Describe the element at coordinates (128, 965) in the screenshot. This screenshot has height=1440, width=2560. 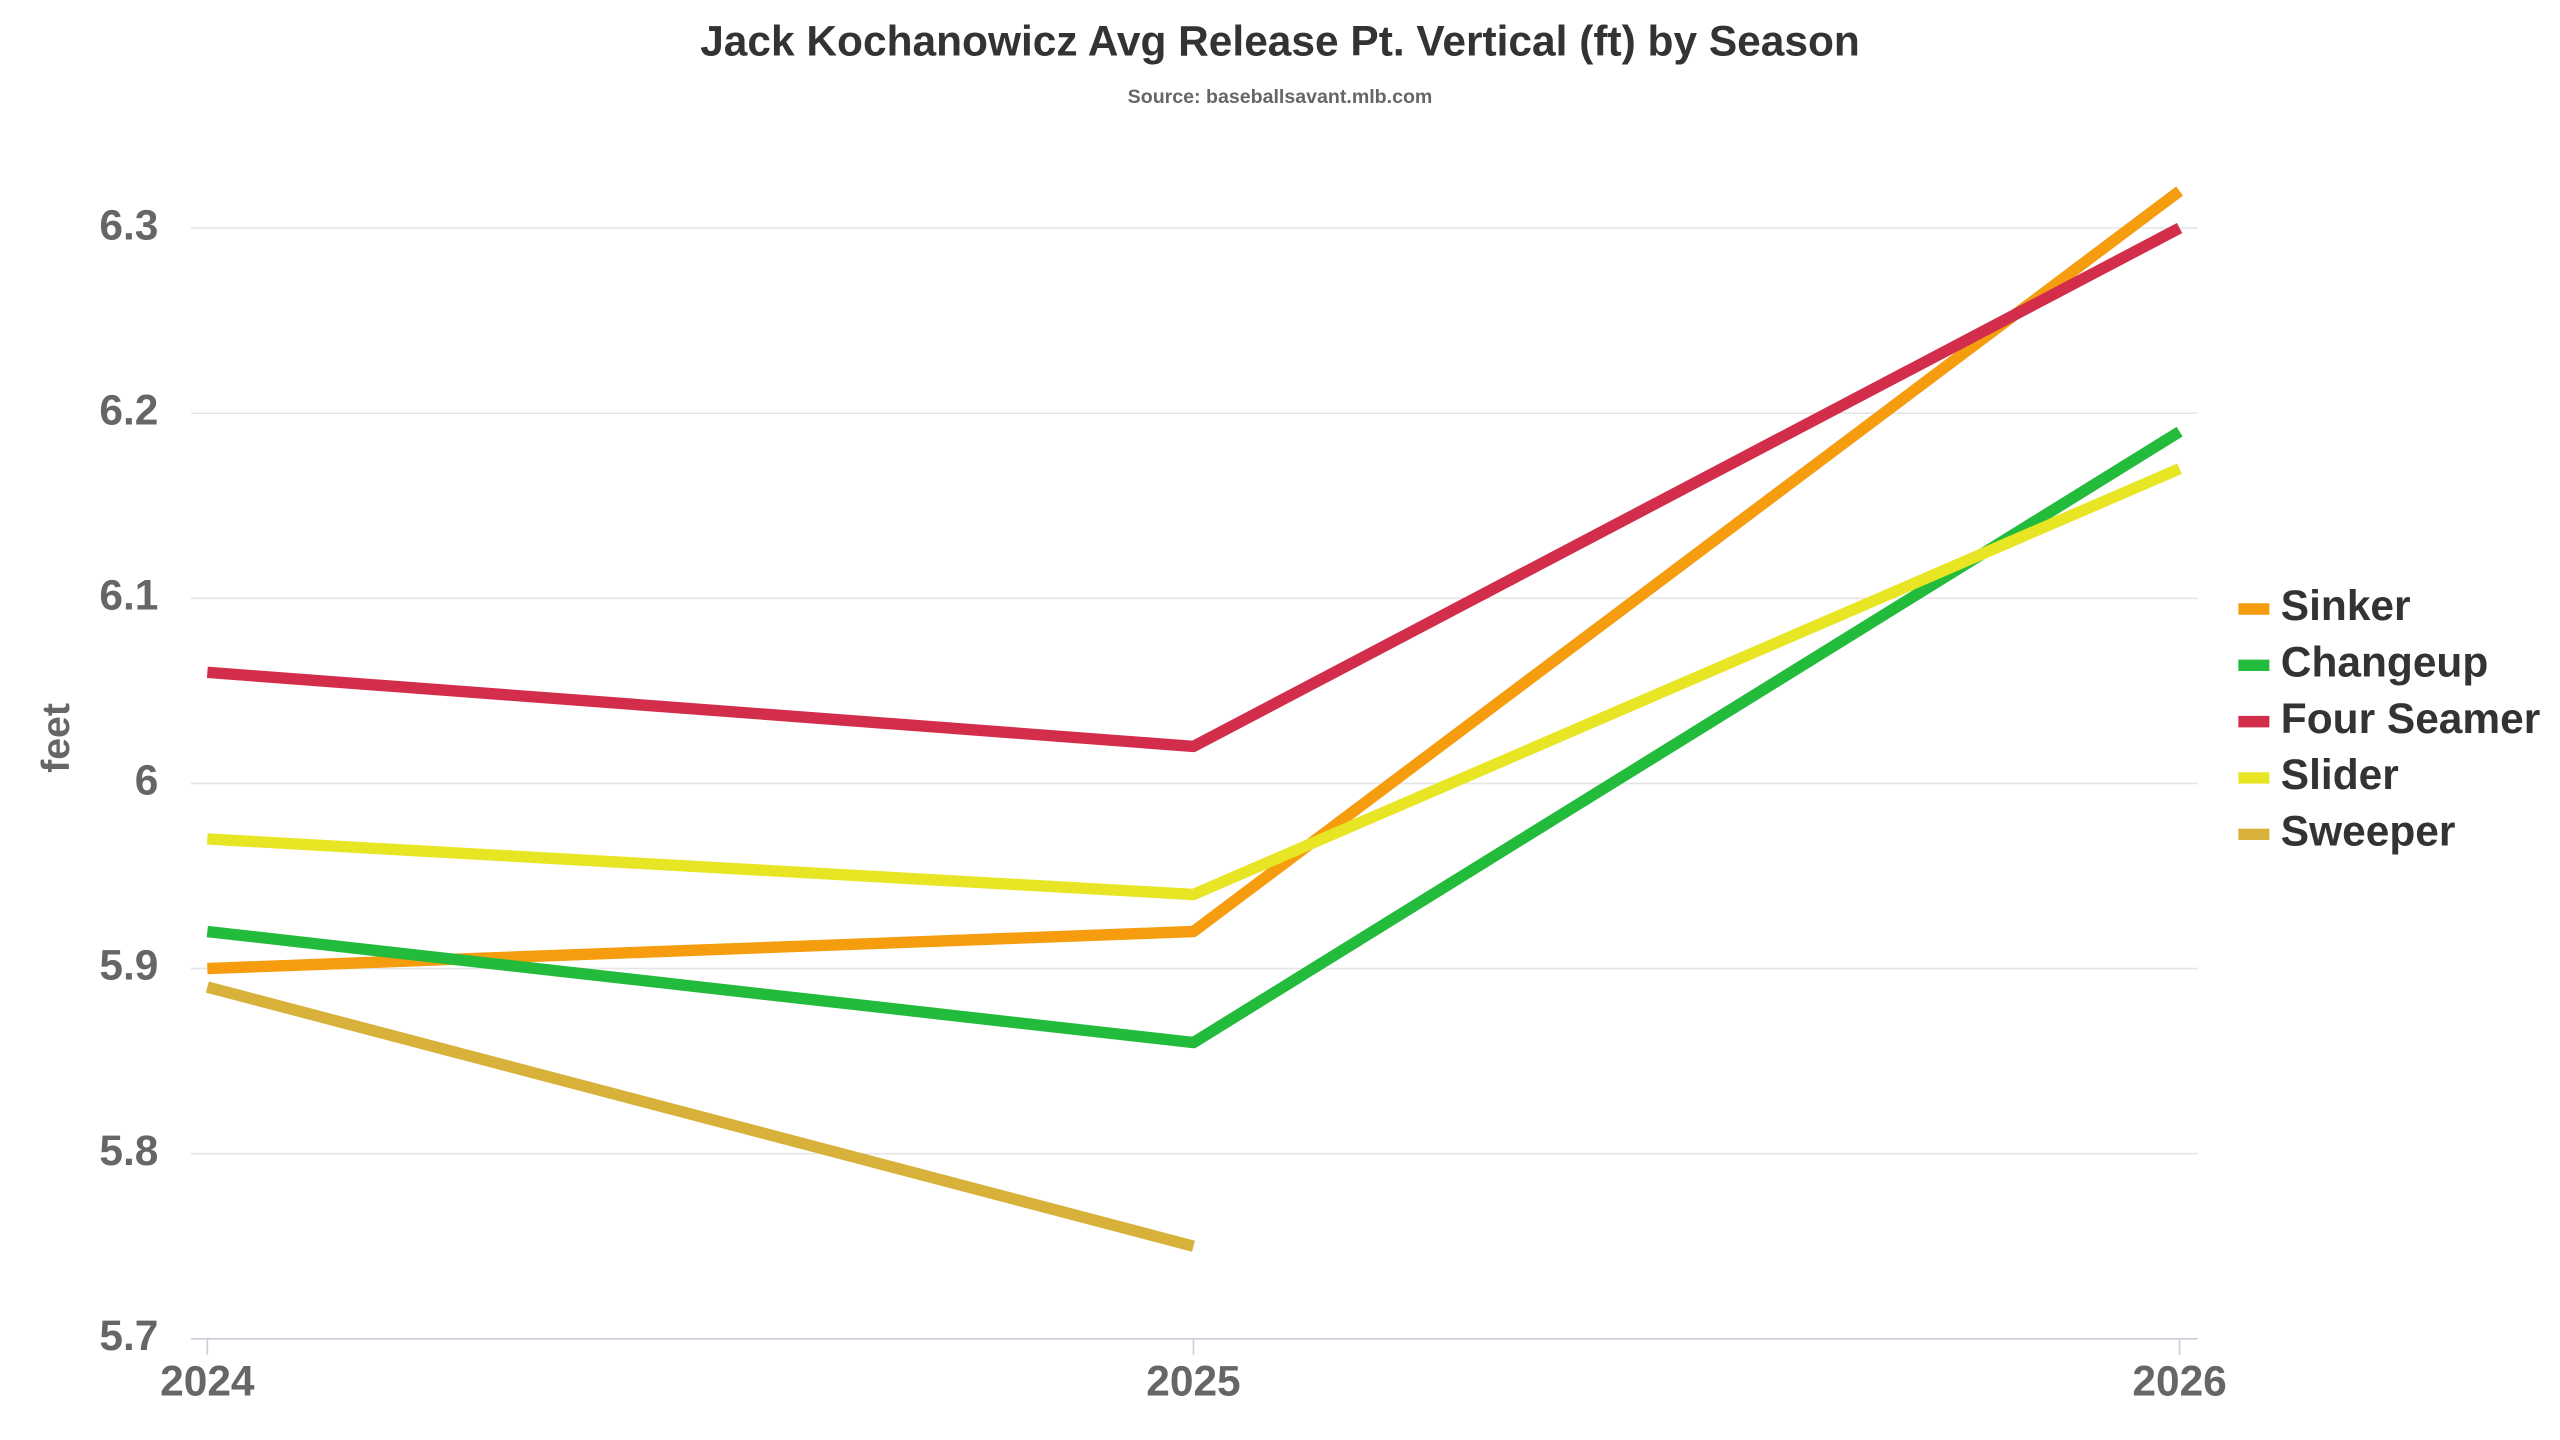
I see `y-tick-label: 5.9` at that location.